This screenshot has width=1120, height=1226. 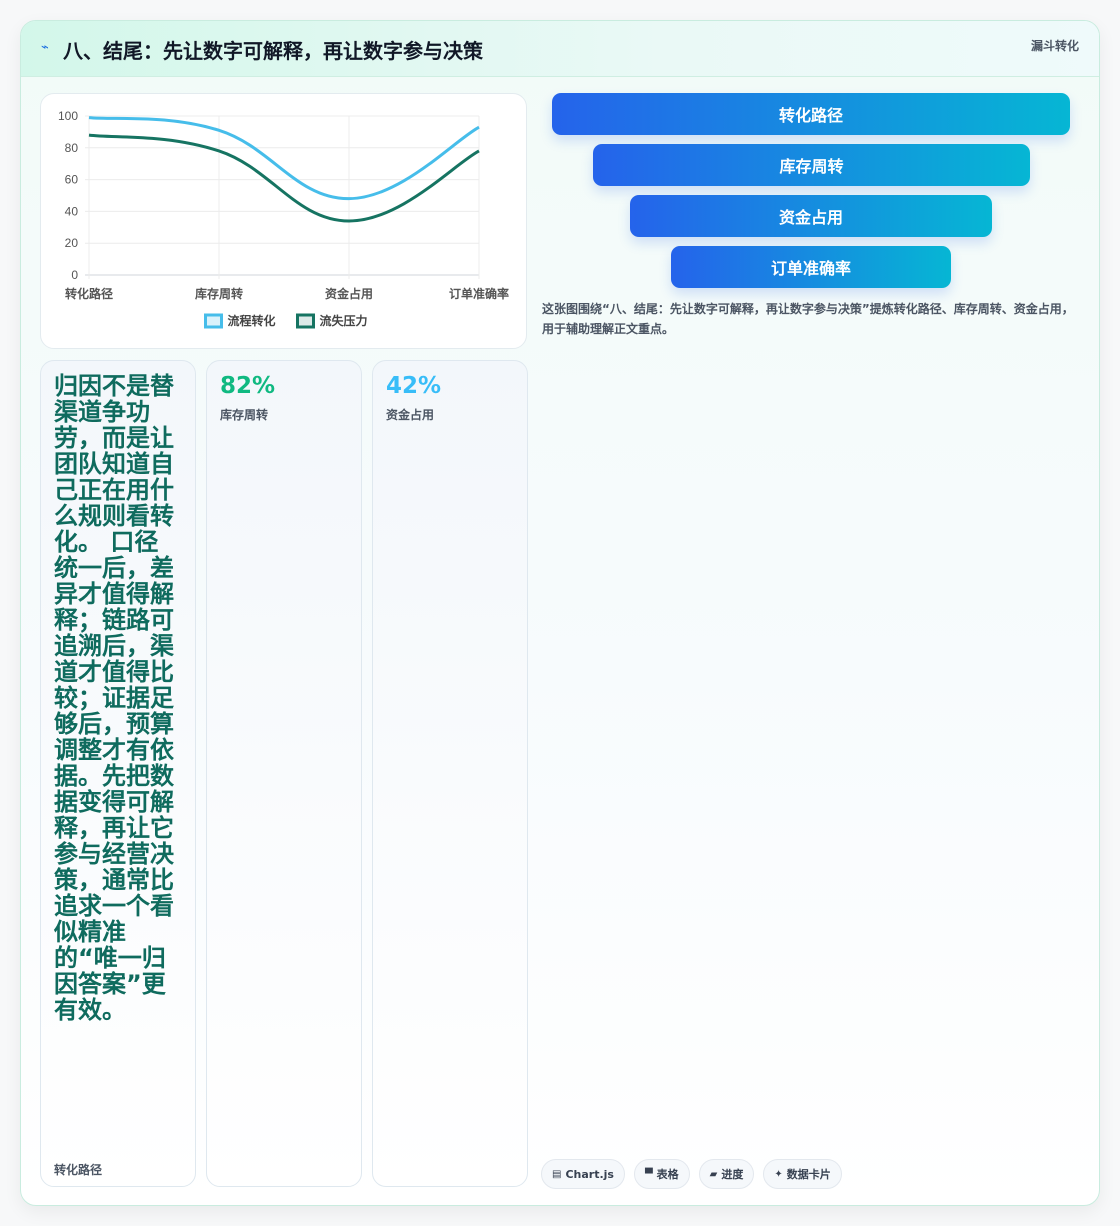 What do you see at coordinates (45, 47) in the screenshot?
I see `lightning-icon: ⌁` at bounding box center [45, 47].